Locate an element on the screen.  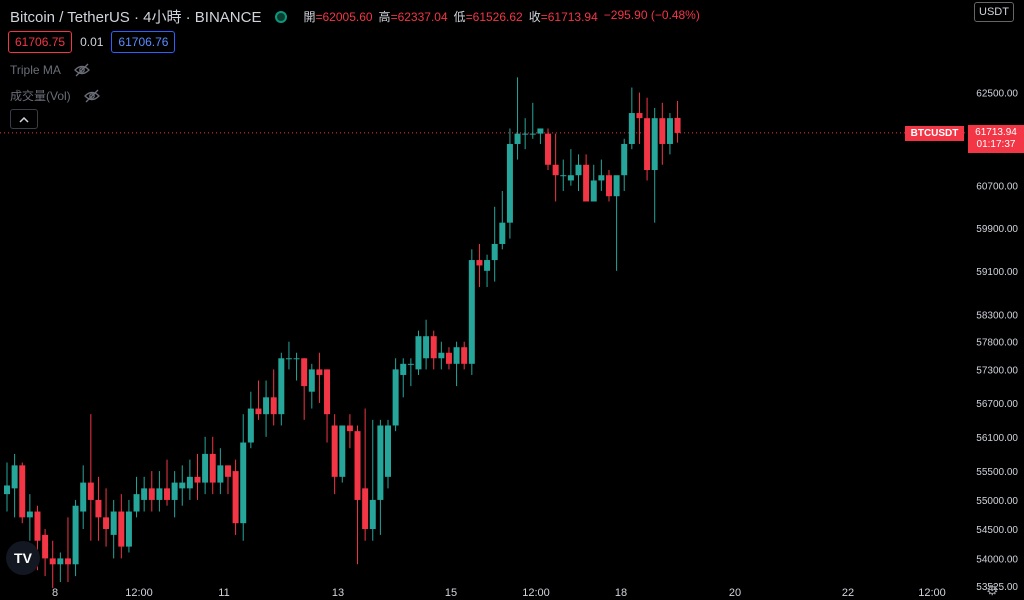
change-value: −295.90 (−0.48%) is located at coordinates (651, 15).